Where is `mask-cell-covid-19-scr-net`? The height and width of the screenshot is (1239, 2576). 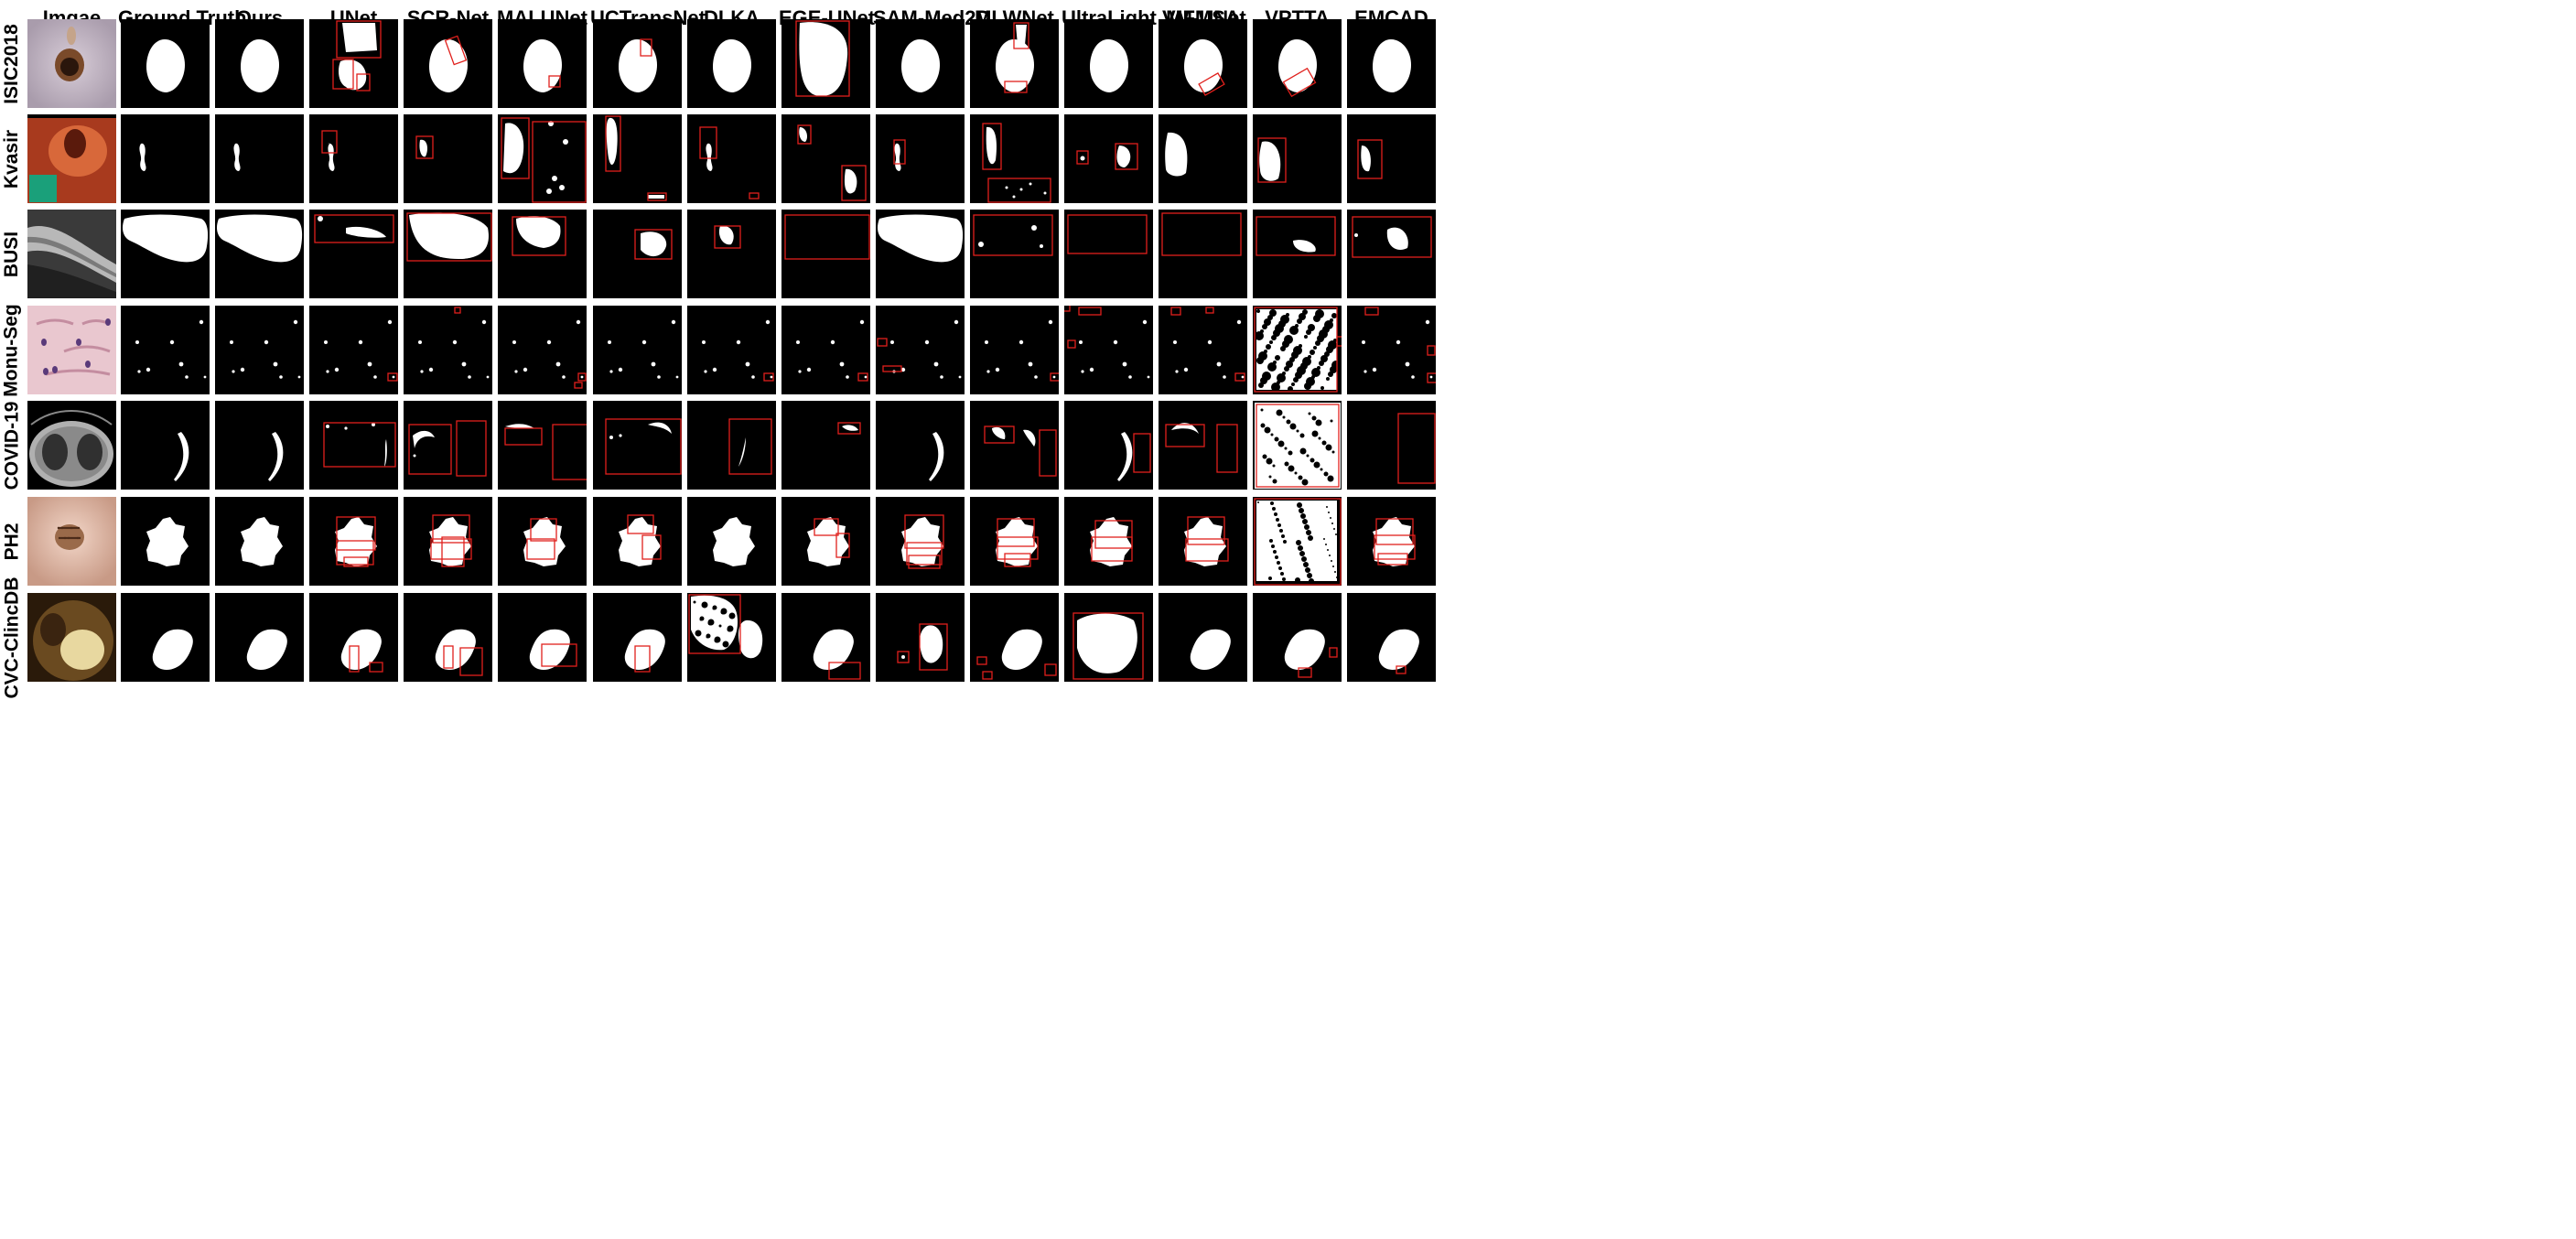 mask-cell-covid-19-scr-net is located at coordinates (448, 446).